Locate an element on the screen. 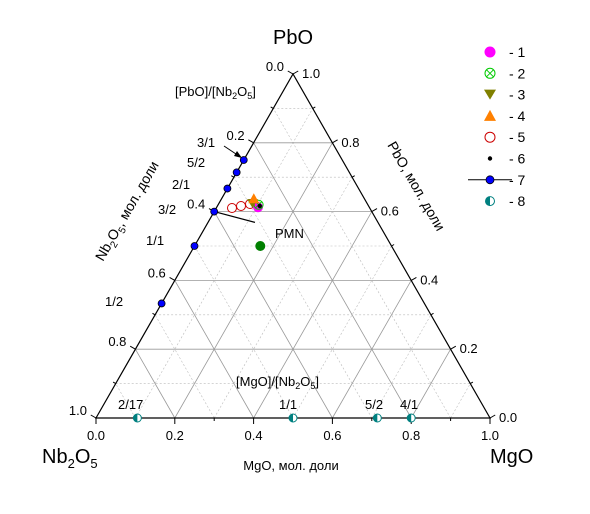  legend-marker-2-shape is located at coordinates (490, 73).